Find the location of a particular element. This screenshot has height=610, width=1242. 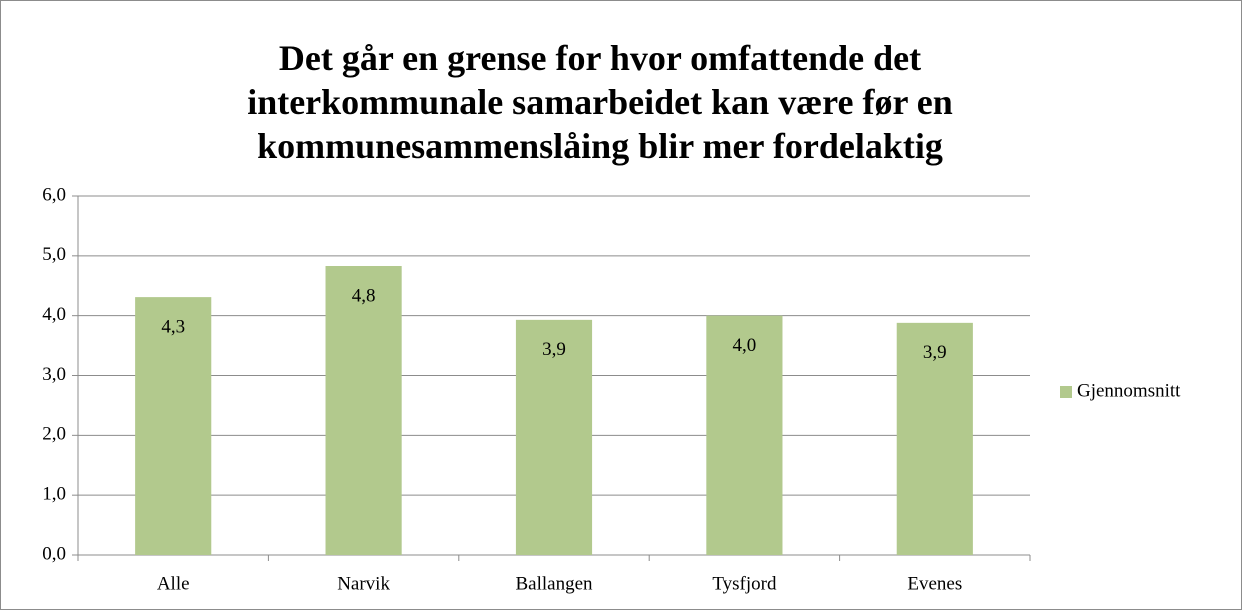

y-tick-label: 4,0 is located at coordinates (54, 314).